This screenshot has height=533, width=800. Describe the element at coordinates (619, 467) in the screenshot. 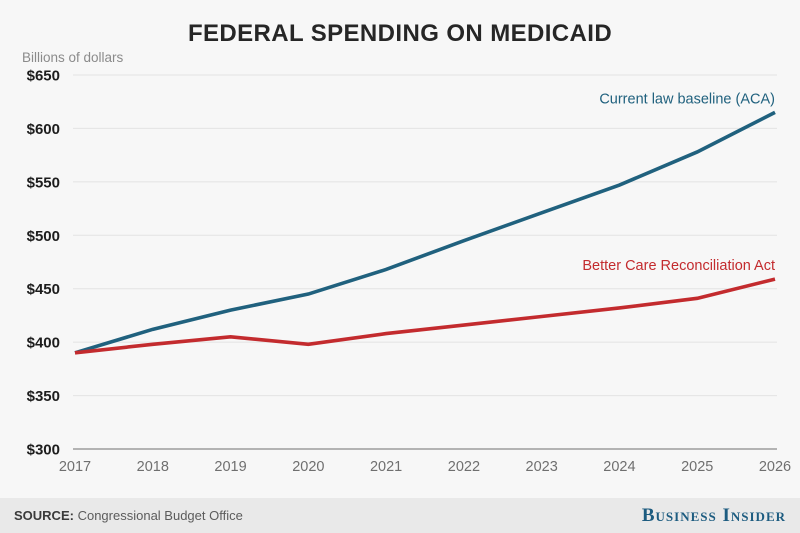

I see `x-tick-label: 2024` at that location.